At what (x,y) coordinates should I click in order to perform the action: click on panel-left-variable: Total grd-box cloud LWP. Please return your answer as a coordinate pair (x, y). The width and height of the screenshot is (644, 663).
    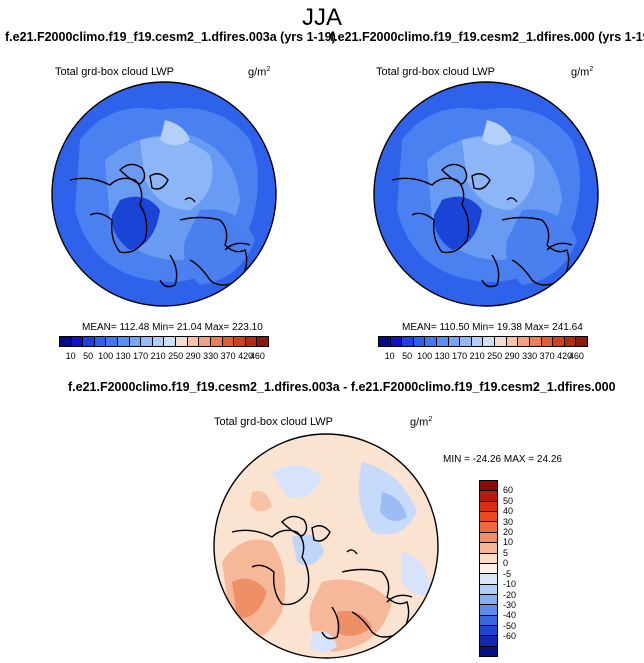
    Looking at the image, I should click on (115, 72).